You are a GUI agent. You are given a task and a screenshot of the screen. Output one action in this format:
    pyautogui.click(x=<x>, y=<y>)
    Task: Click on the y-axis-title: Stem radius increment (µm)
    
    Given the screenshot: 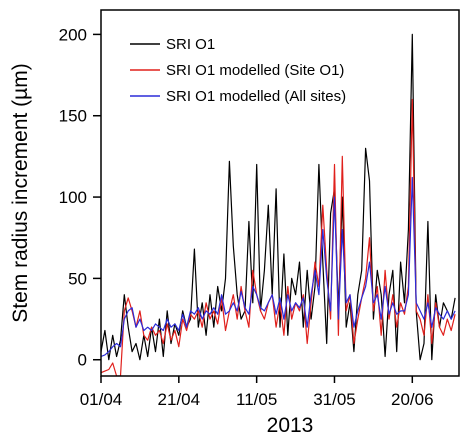 What is the action you would take?
    pyautogui.click(x=20, y=193)
    